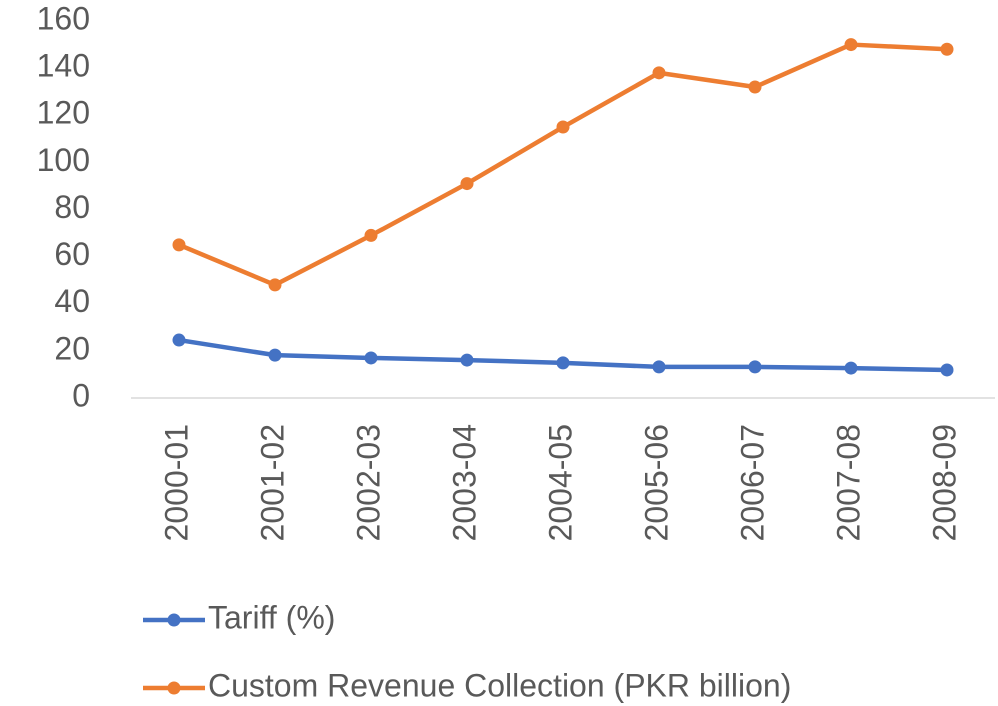 This screenshot has width=998, height=706. Describe the element at coordinates (272, 482) in the screenshot. I see `x-tick-label: 2001-02` at that location.